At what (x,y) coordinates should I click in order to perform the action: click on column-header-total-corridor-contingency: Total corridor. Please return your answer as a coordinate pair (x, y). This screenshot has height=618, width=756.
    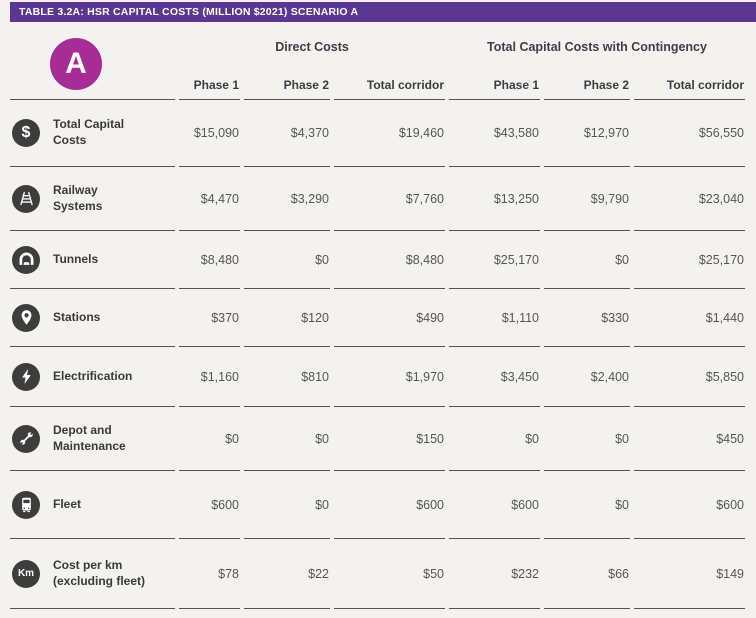
    Looking at the image, I should click on (690, 81).